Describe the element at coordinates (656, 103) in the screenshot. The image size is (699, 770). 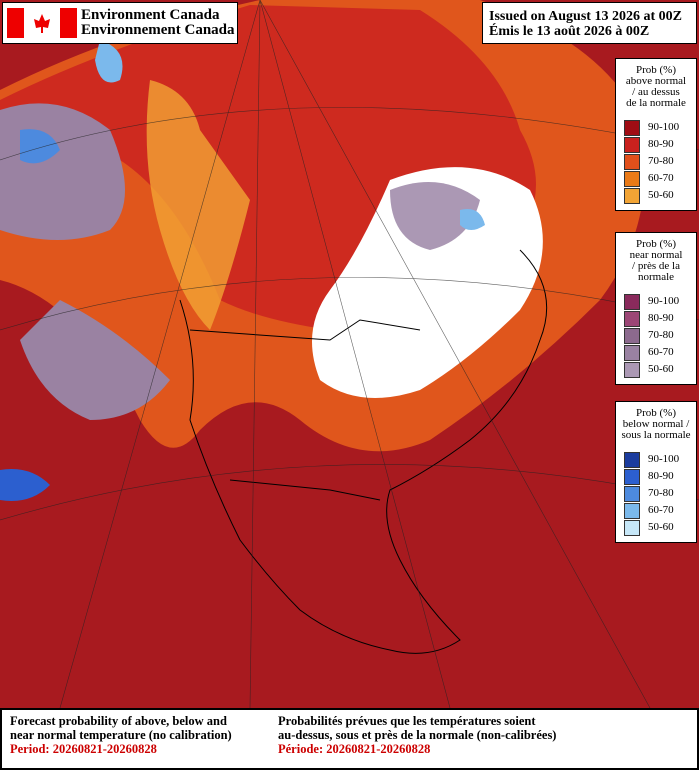
I see `legend-title: de la normale` at that location.